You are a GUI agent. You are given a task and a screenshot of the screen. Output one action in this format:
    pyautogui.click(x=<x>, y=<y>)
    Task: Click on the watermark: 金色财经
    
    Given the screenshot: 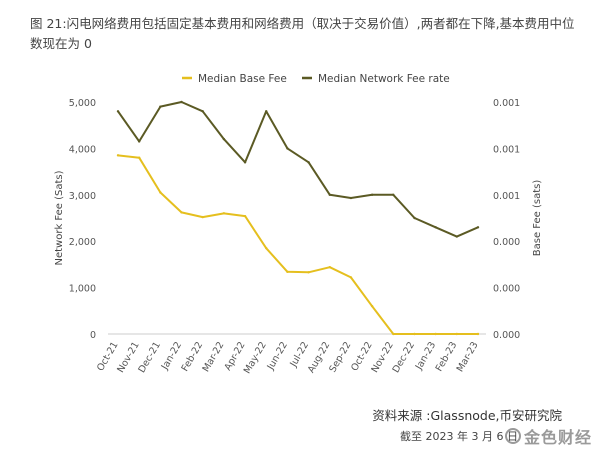 What is the action you would take?
    pyautogui.click(x=548, y=436)
    